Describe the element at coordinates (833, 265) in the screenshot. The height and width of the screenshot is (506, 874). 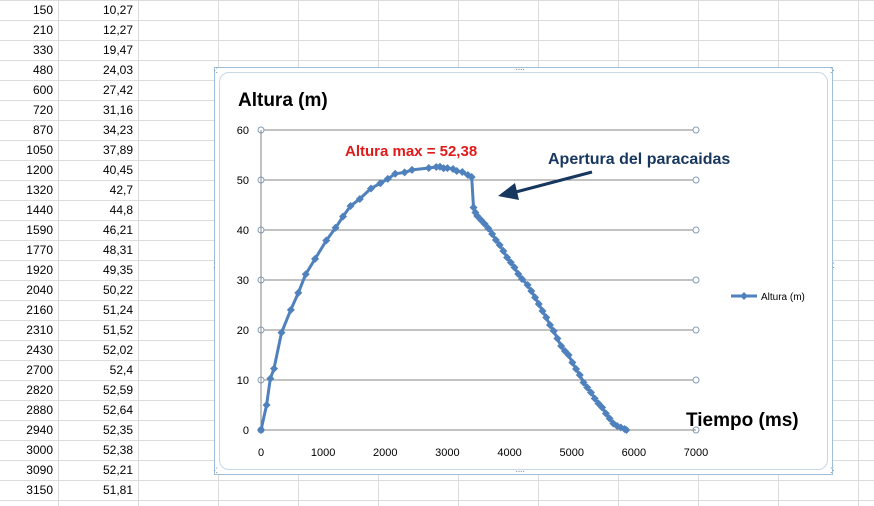
I see `resize-handle-right: :` at that location.